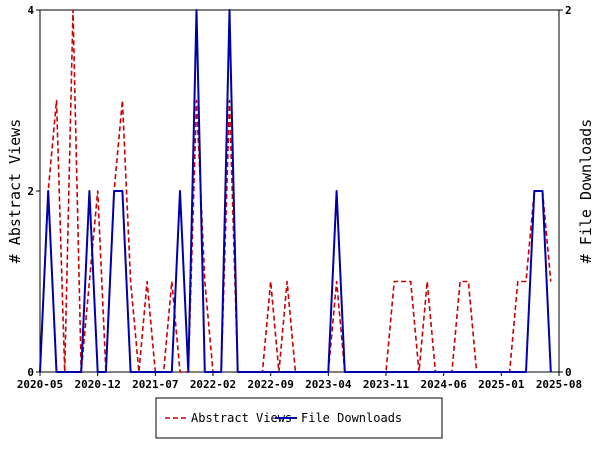  I want to click on legend-box, so click(299, 418).